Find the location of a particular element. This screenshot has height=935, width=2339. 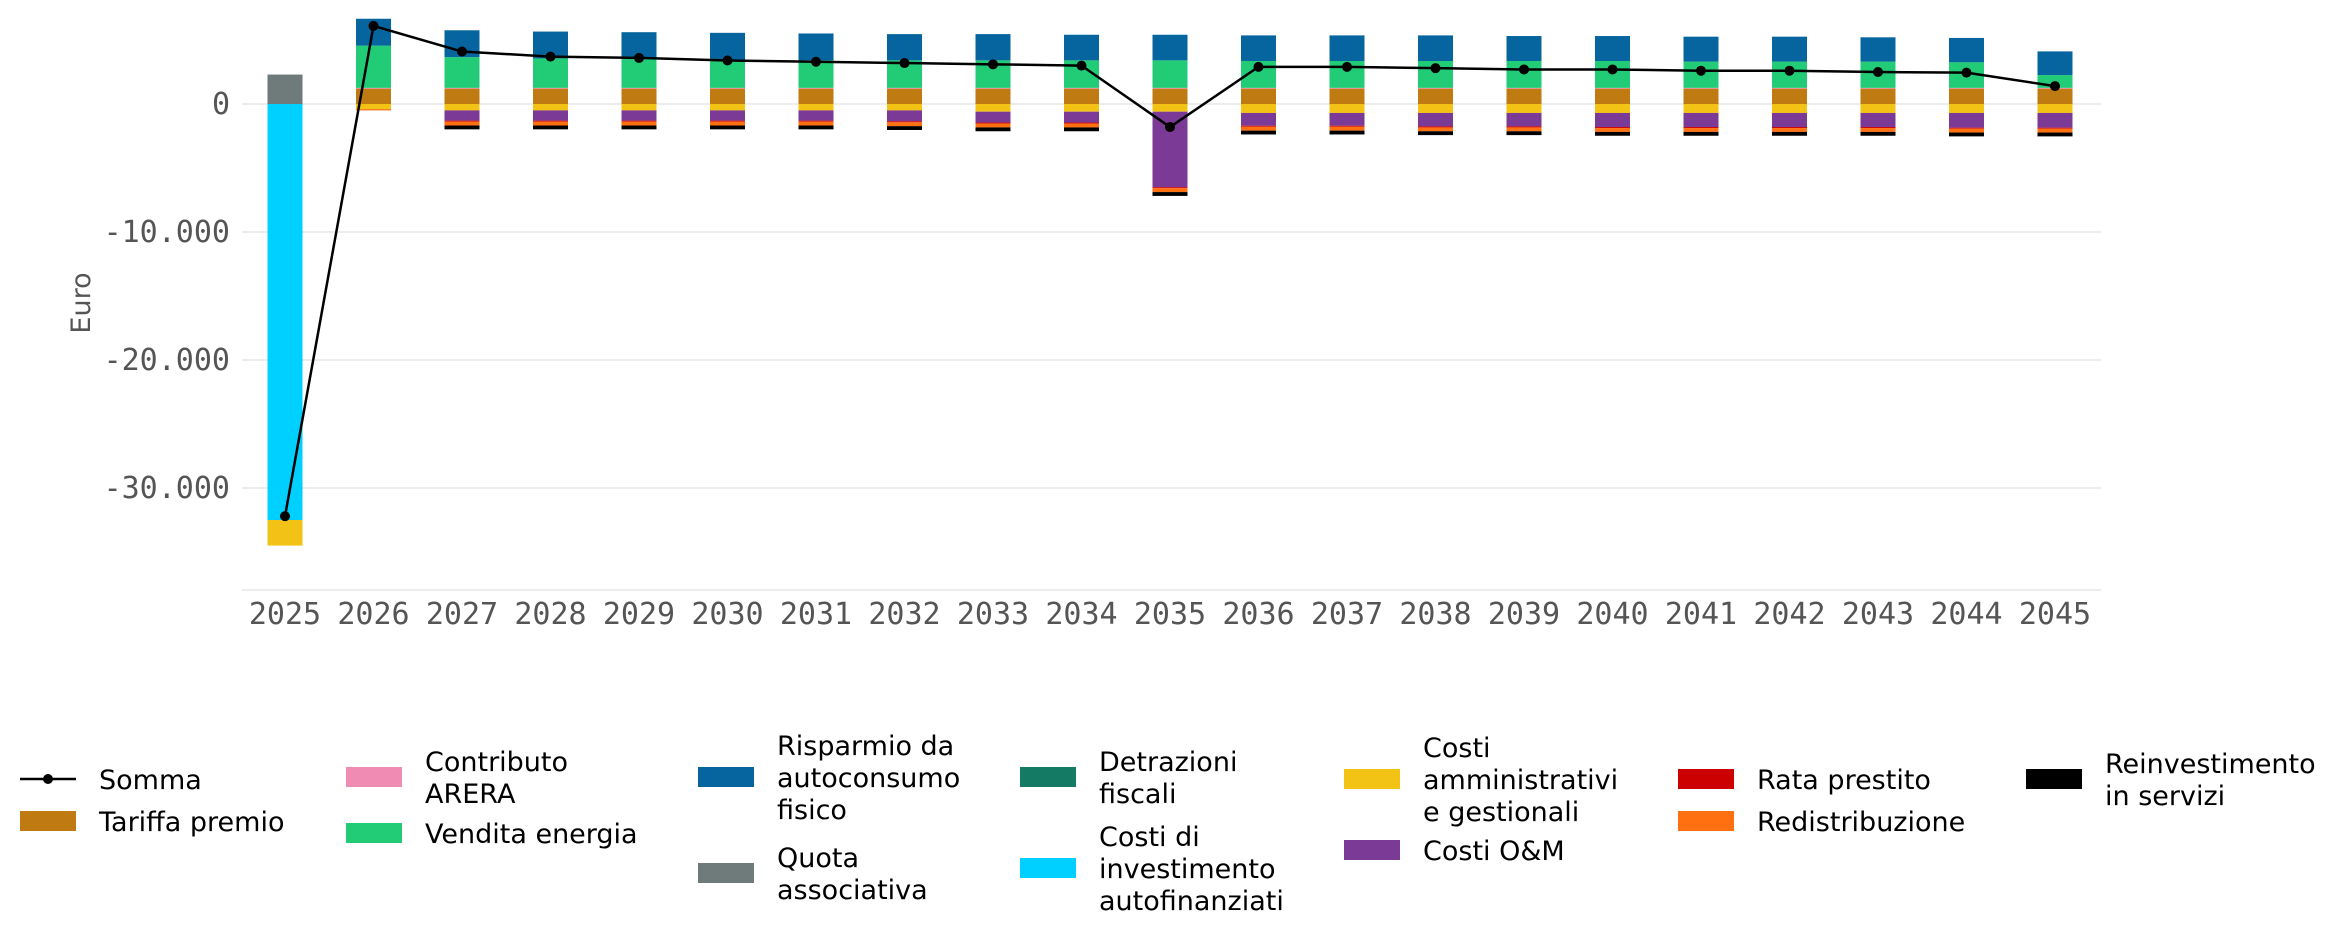

legend-item-costi-oandm: Costi O&M is located at coordinates (1454, 851).